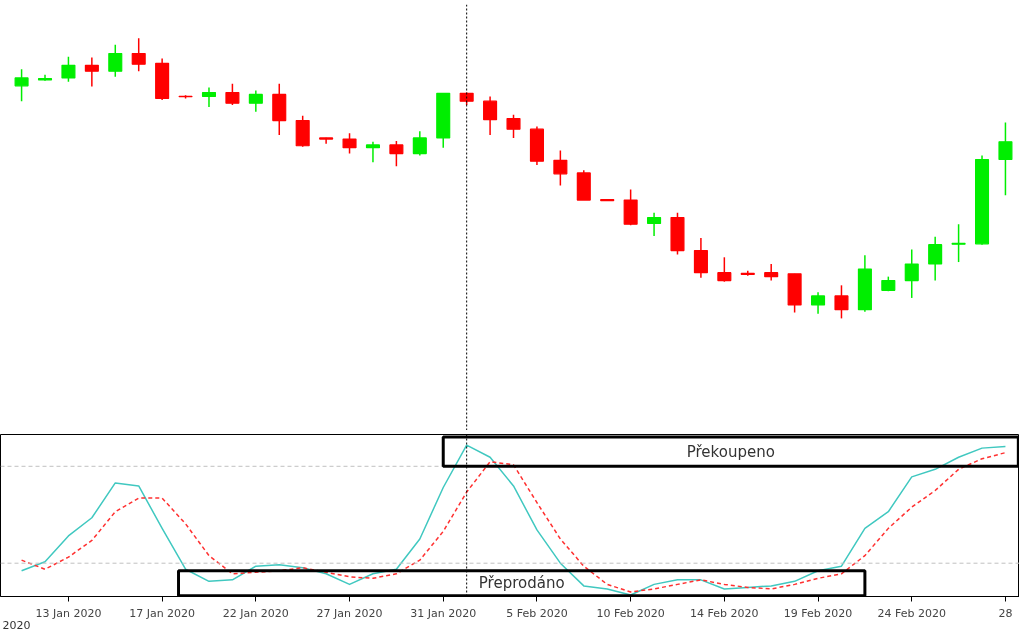  What do you see at coordinates (537, 613) in the screenshot?
I see `x-tick-label: 5 Feb 2020` at bounding box center [537, 613].